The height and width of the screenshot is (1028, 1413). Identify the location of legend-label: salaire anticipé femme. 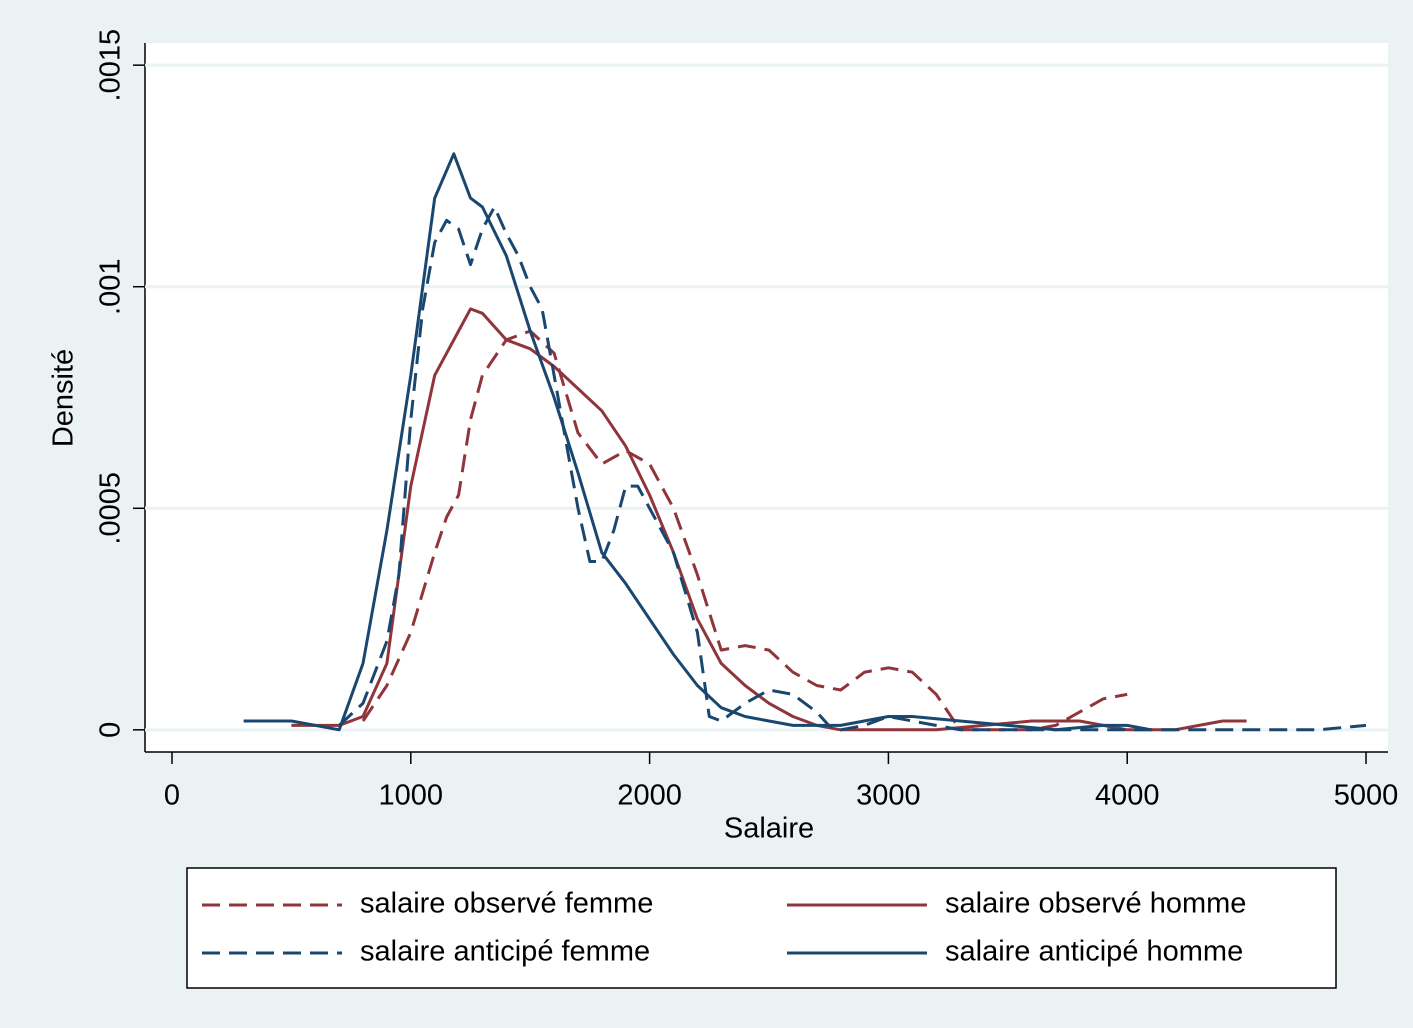
(505, 952).